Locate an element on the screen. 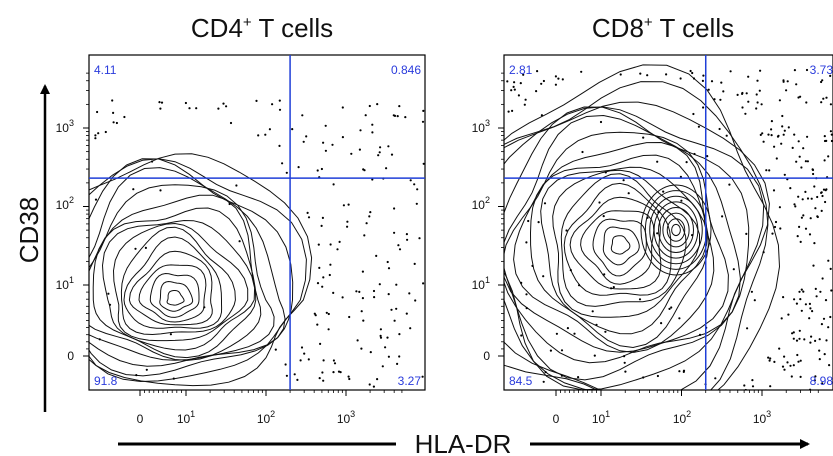  cd8-quadrant-lower-right: 8.98 is located at coordinates (821, 381).